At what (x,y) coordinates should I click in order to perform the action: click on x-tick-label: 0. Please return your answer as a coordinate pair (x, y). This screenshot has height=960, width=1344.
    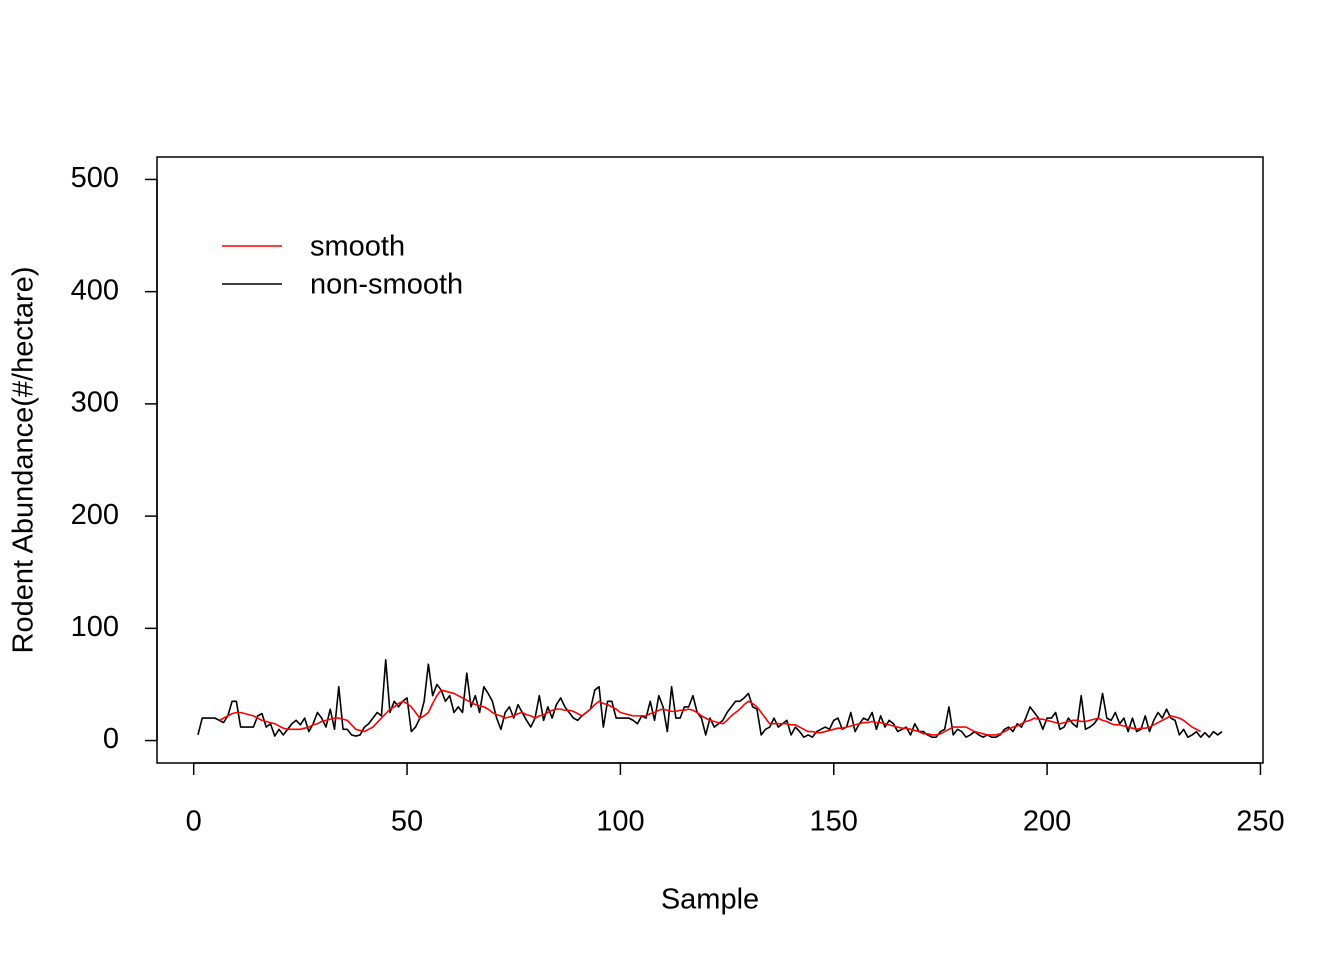
    Looking at the image, I should click on (194, 822).